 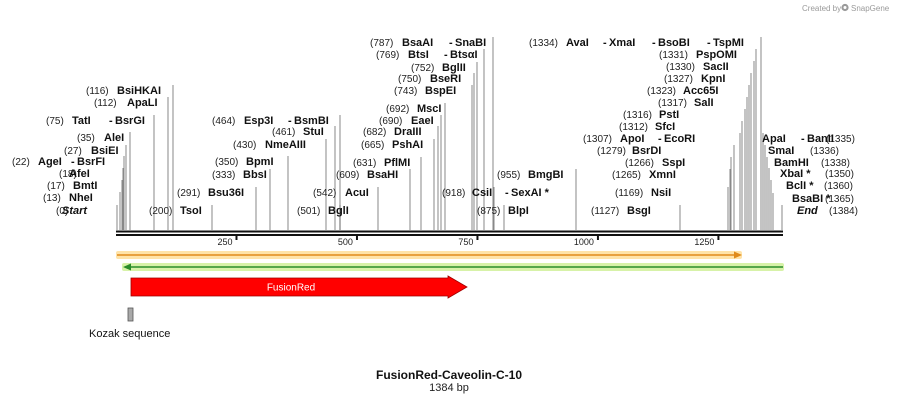 What do you see at coordinates (291, 288) in the screenshot?
I see `fusionred-label: FusionRed` at bounding box center [291, 288].